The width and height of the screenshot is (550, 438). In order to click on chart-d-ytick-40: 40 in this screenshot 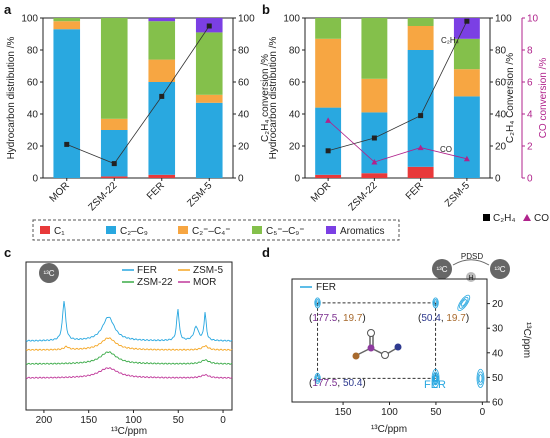, I will do `click(498, 353)`.